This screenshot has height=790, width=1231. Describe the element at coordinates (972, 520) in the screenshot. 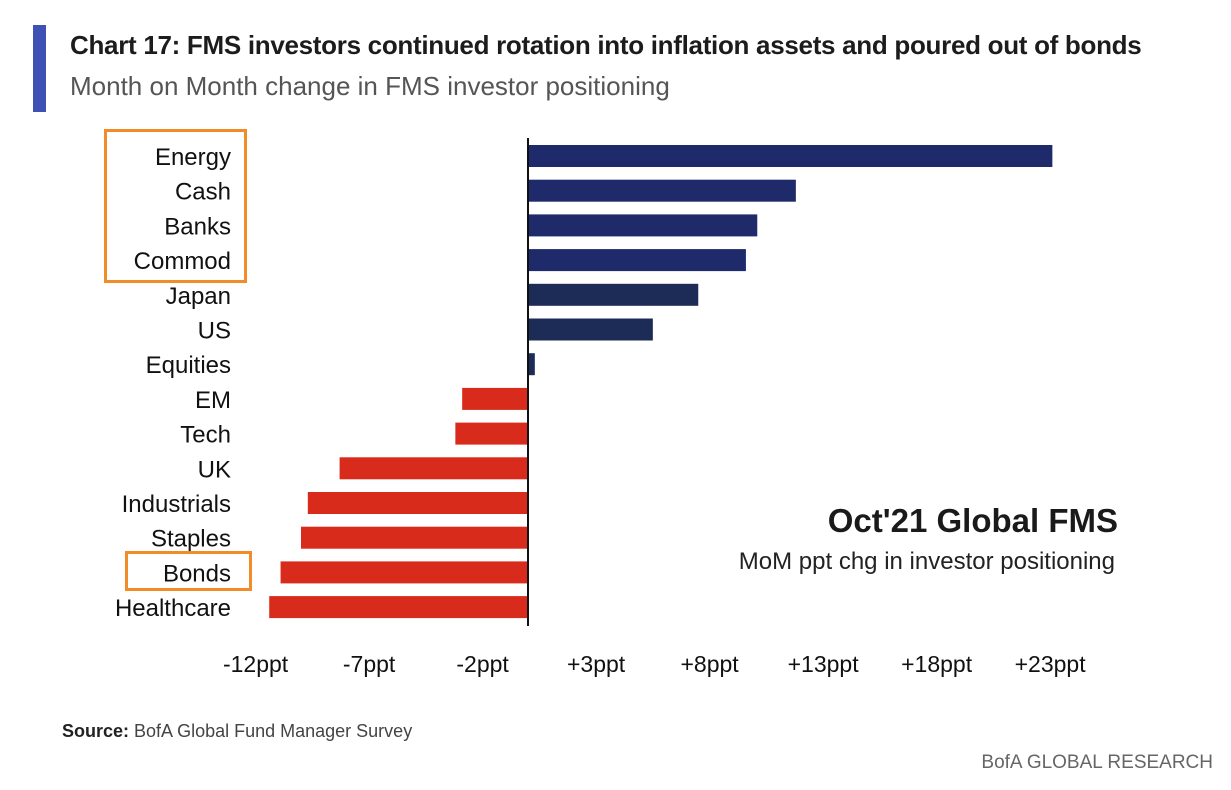

I see `annotation-title: Oct'21 Global FMS` at that location.